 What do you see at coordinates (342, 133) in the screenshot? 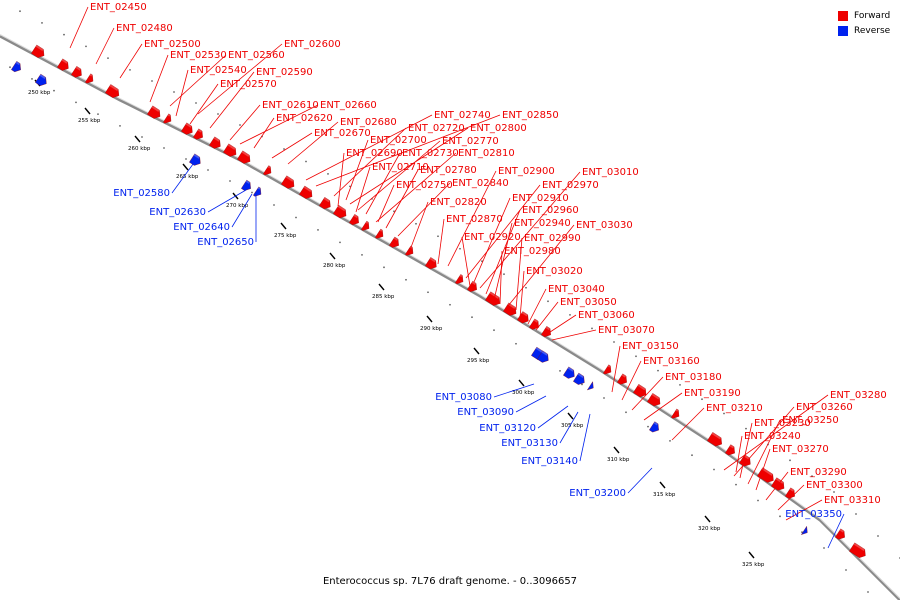
I see `forward-gene-label: ENT_02670` at bounding box center [342, 133].